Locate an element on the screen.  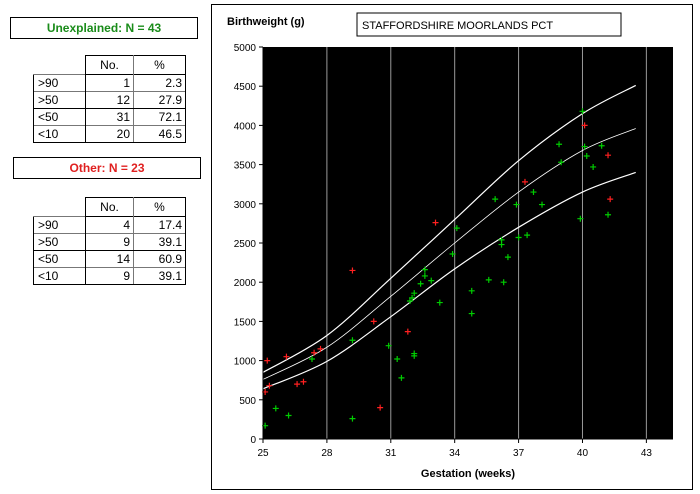
x-tick-label: 25 is located at coordinates (263, 453).